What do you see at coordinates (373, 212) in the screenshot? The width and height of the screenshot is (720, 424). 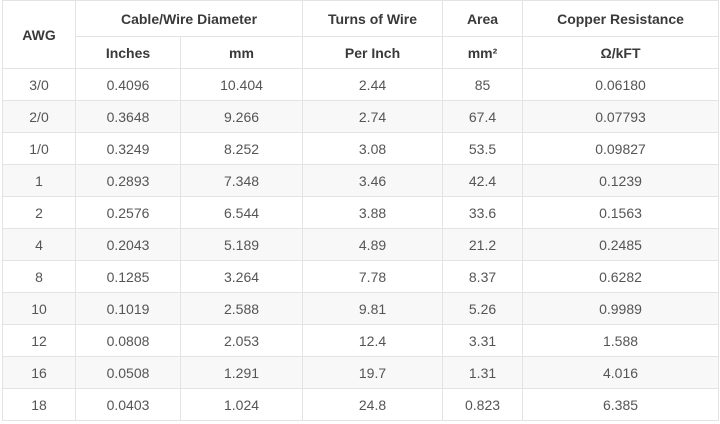 I see `table-cell: 3.88` at bounding box center [373, 212].